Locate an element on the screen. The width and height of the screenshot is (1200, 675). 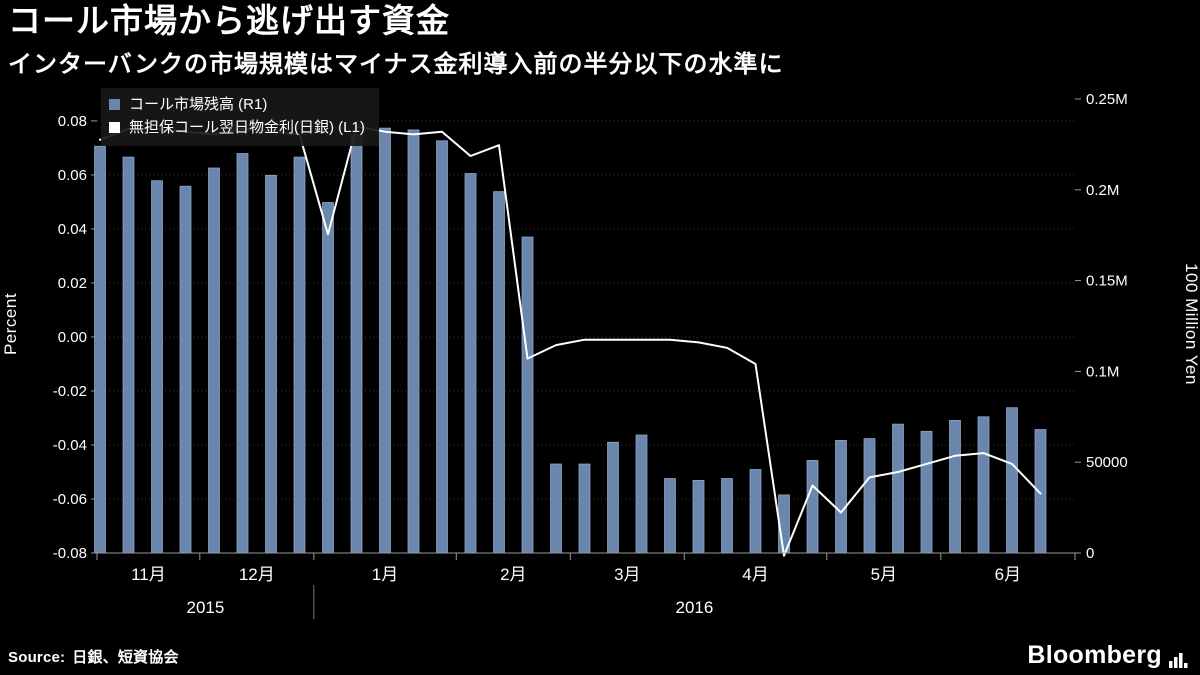
month-label: 6月 is located at coordinates (1008, 574).